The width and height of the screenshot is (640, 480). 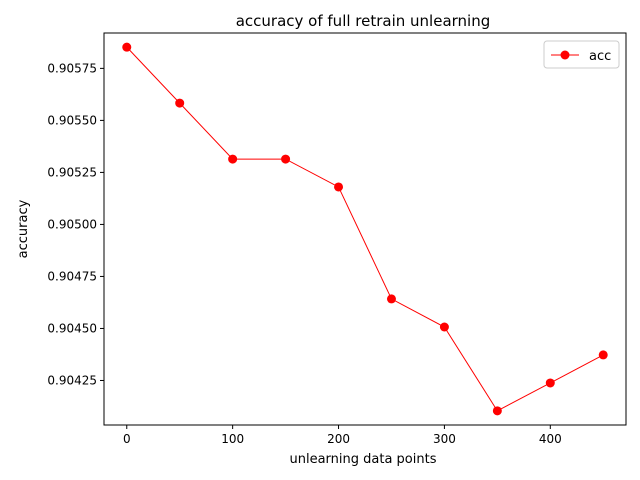 I want to click on x-tick-label: 300, so click(x=444, y=439).